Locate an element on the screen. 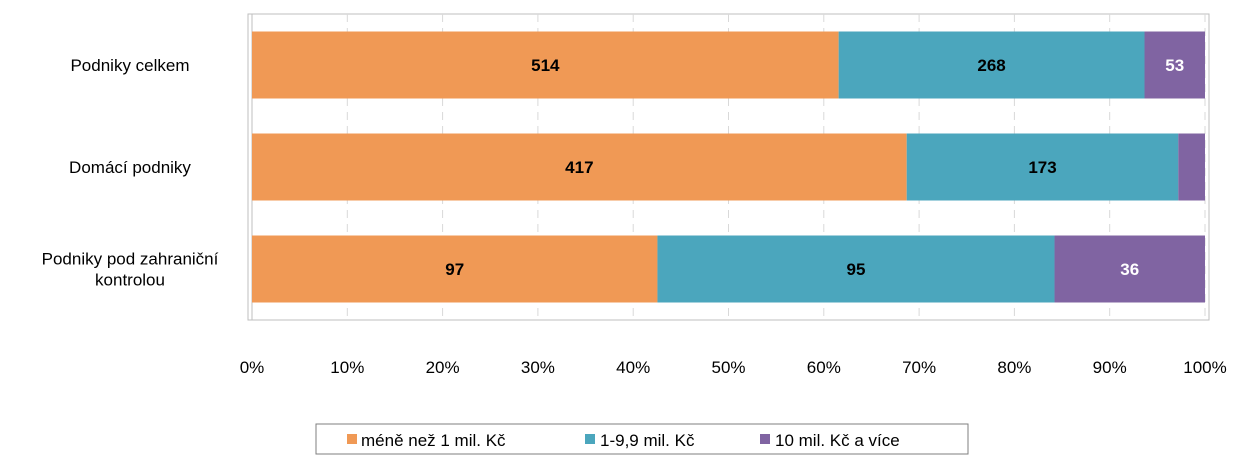 This screenshot has width=1233, height=460. category-label: Podniky pod zahraniční is located at coordinates (130, 259).